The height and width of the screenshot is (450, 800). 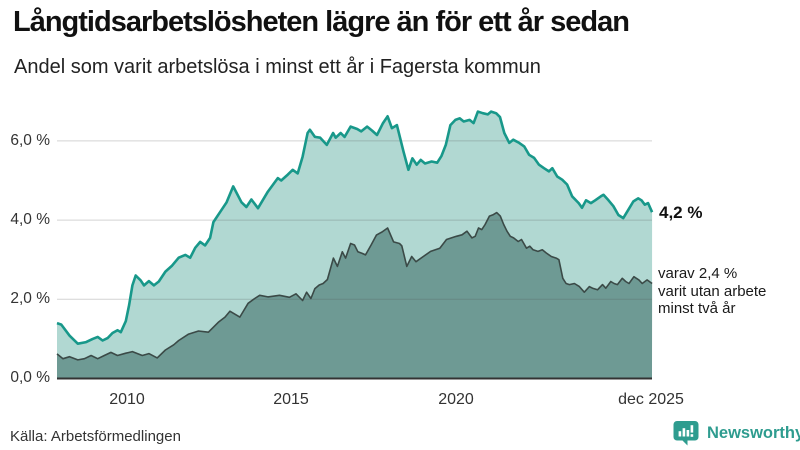 I want to click on y-axis-tick-0: 0,0 %, so click(x=30, y=377).